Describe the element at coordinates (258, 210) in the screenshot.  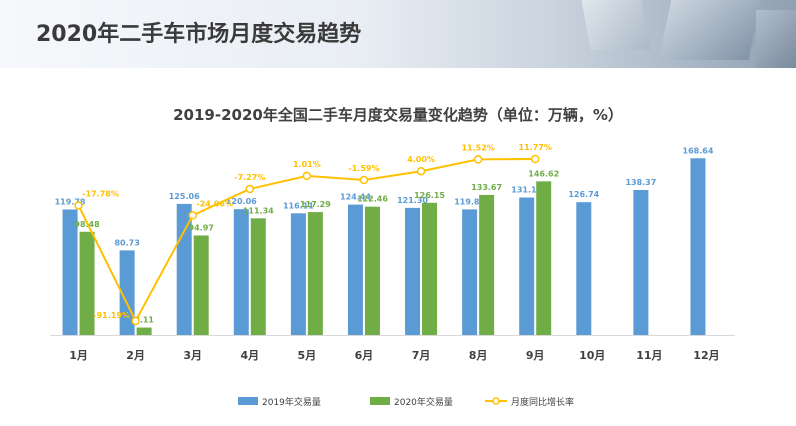
I see `data-label-2020: 111.34` at that location.